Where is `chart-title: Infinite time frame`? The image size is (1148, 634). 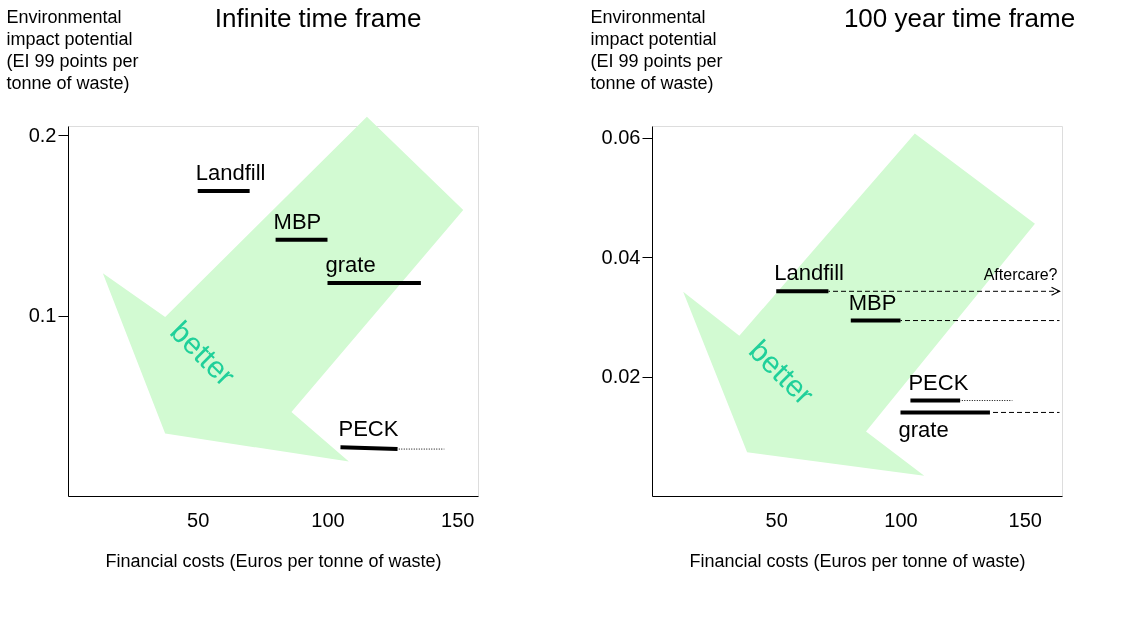
chart-title: Infinite time frame is located at coordinates (318, 18).